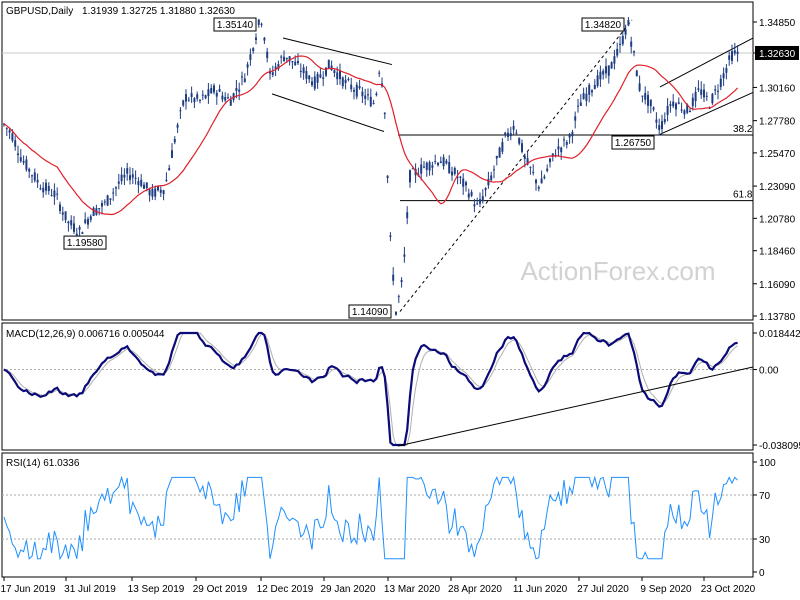 Image resolution: width=800 pixels, height=600 pixels. I want to click on price-tick-label: 1.18460, so click(777, 252).